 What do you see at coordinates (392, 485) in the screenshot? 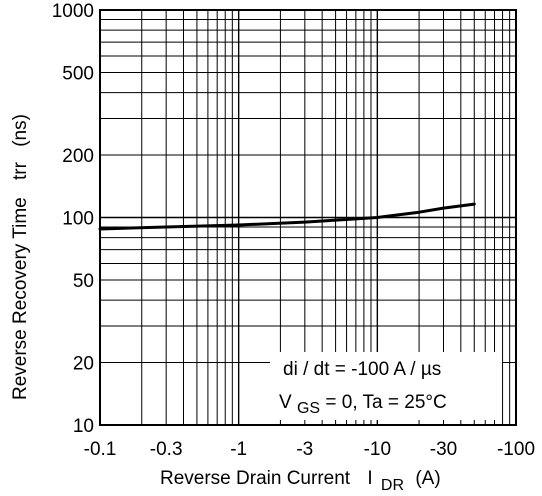
I see `x-axis-label-subscript: DR` at bounding box center [392, 485].